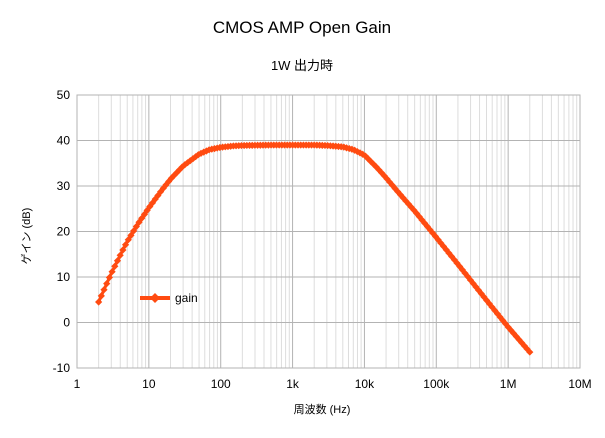 The height and width of the screenshot is (438, 605). Describe the element at coordinates (322, 409) in the screenshot. I see `x-axis-title: 周波数 (Hz)` at that location.